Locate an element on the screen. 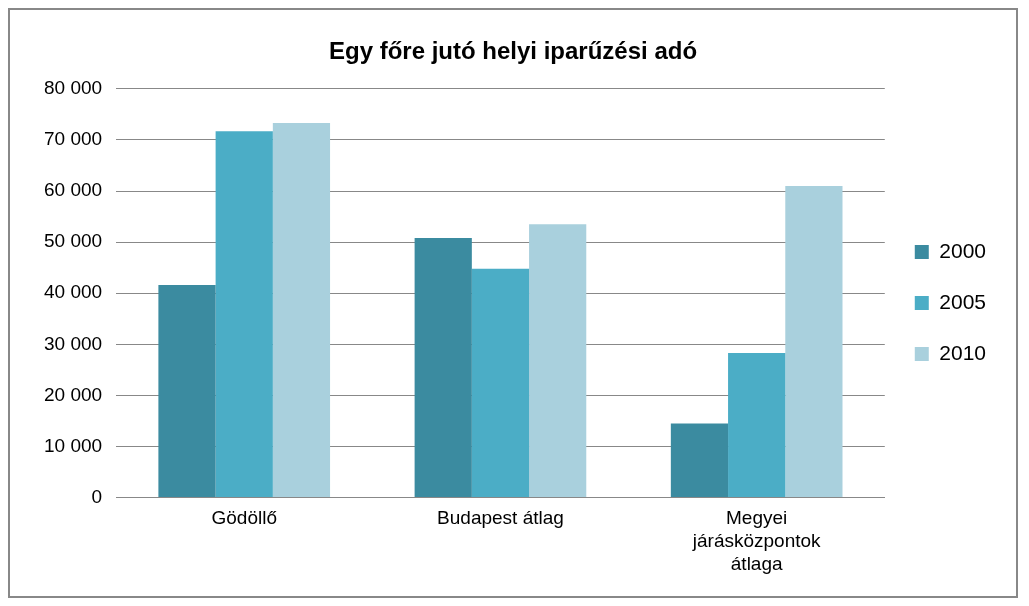  y-tick-label: 30 000 is located at coordinates (73, 343).